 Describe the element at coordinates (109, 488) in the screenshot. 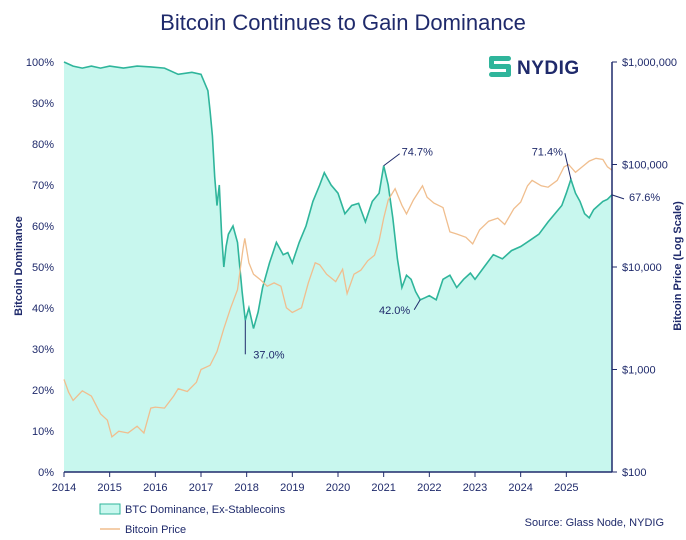

I see `x-tick-label: 2015` at that location.